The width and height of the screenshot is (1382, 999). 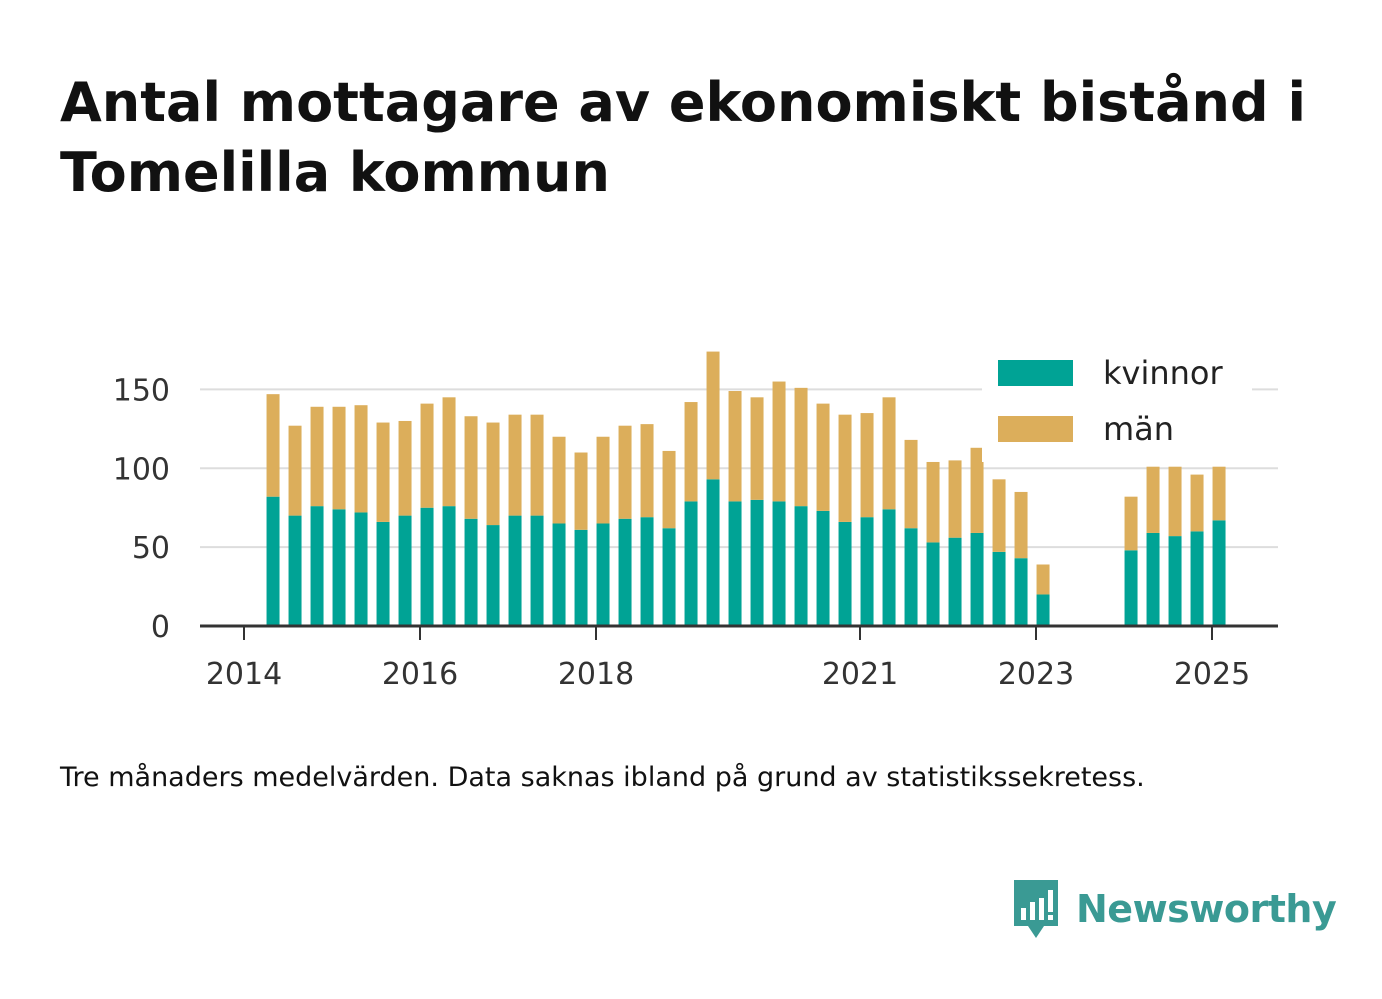 I want to click on x-tick-label: 2021, so click(x=860, y=674).